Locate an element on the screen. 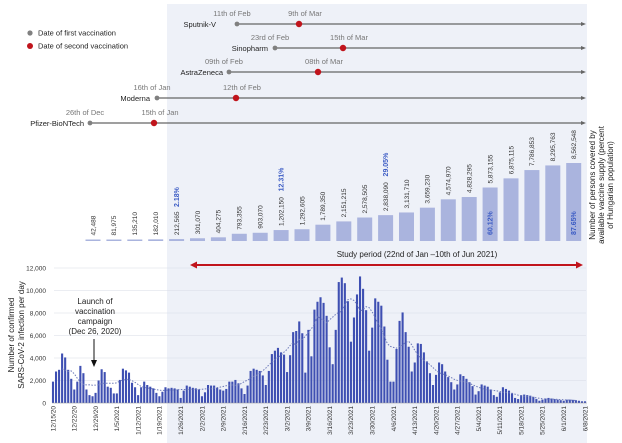 The image size is (622, 443). timeline-sputnik-v: Sputnik-V 11th of Feb 9th of Mar is located at coordinates (384, 19).